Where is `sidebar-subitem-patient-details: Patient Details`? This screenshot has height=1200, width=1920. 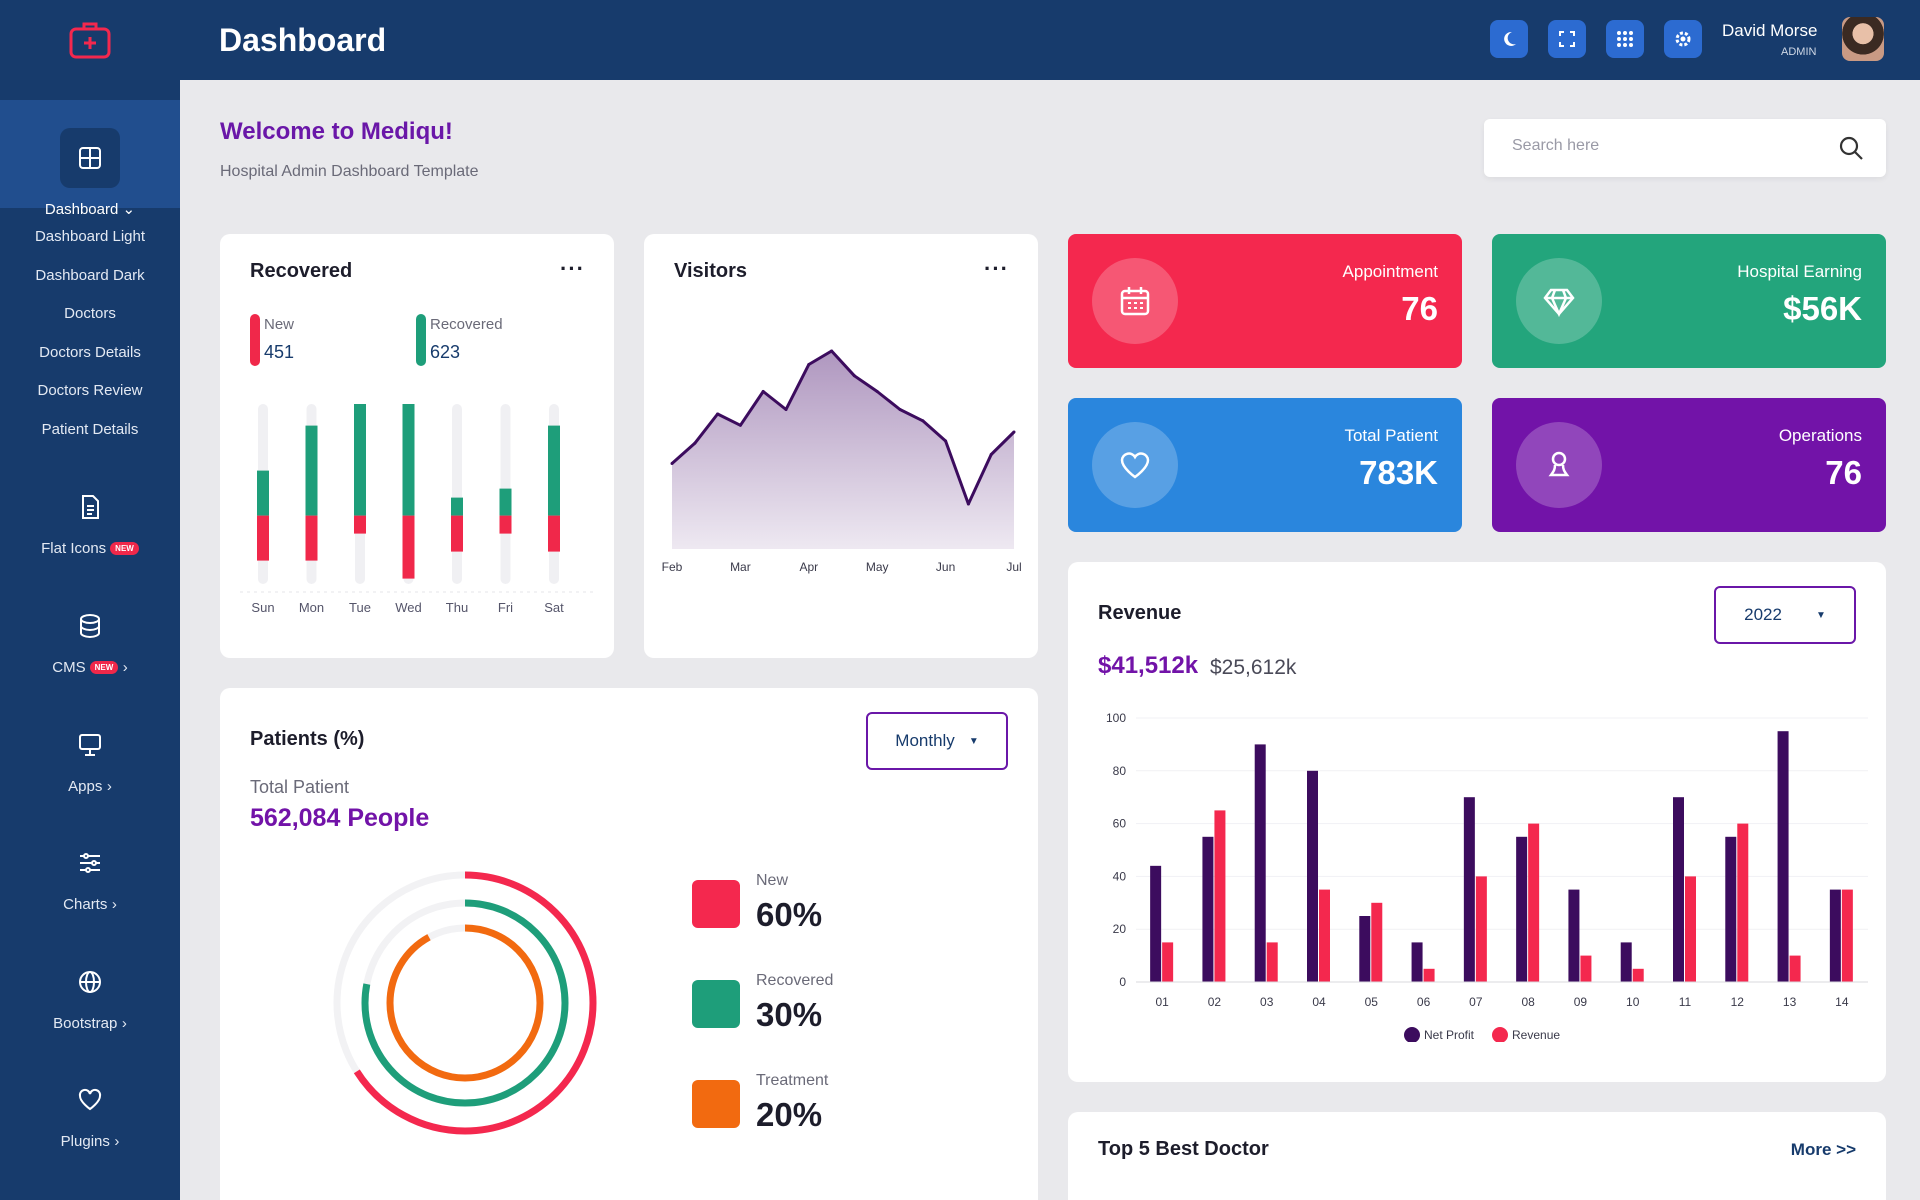 sidebar-subitem-patient-details: Patient Details is located at coordinates (90, 429).